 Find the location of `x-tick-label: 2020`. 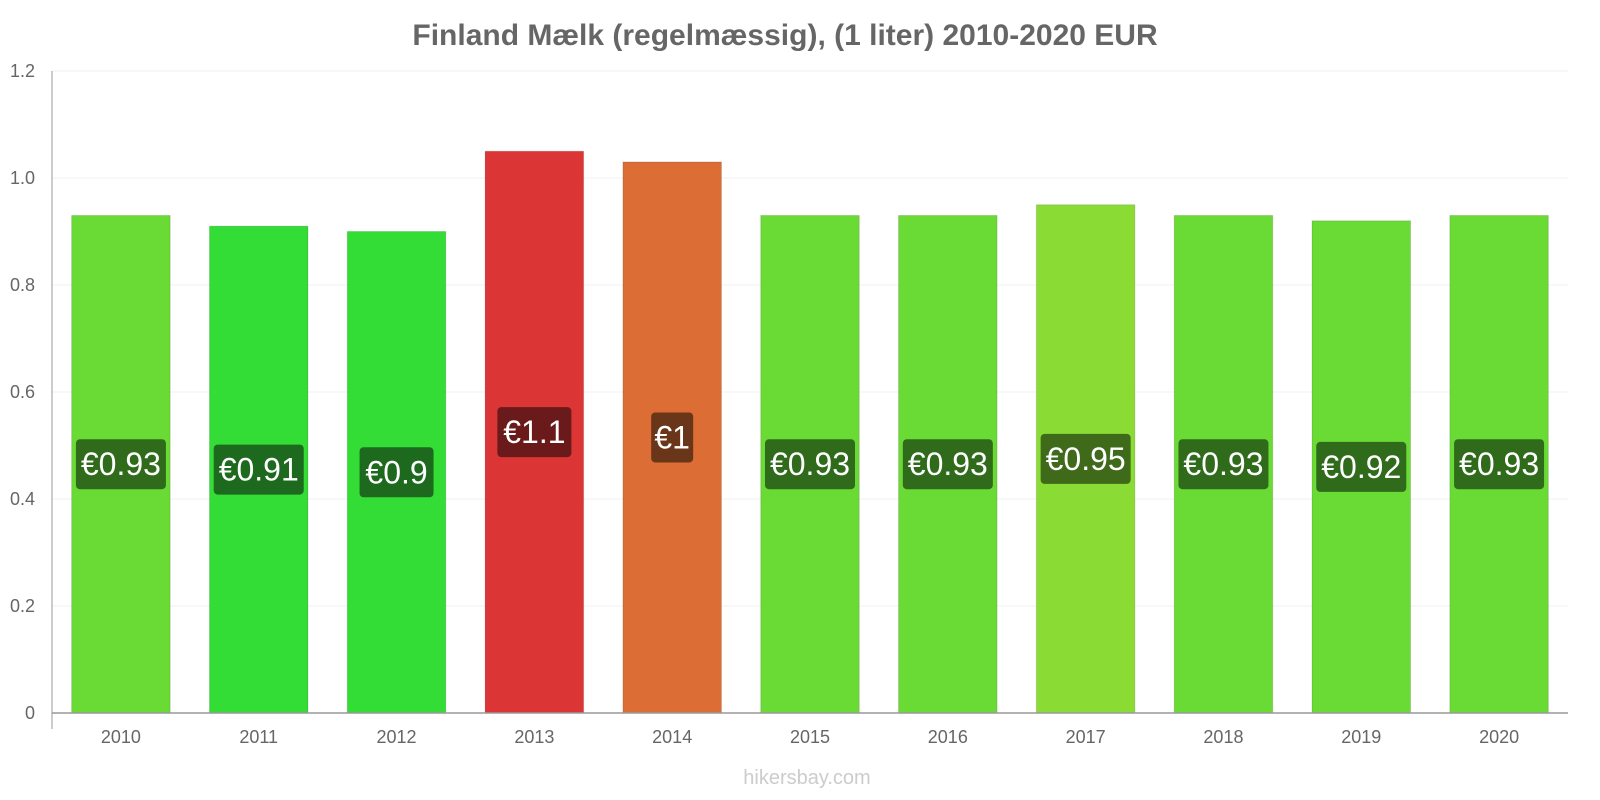

x-tick-label: 2020 is located at coordinates (1499, 737).